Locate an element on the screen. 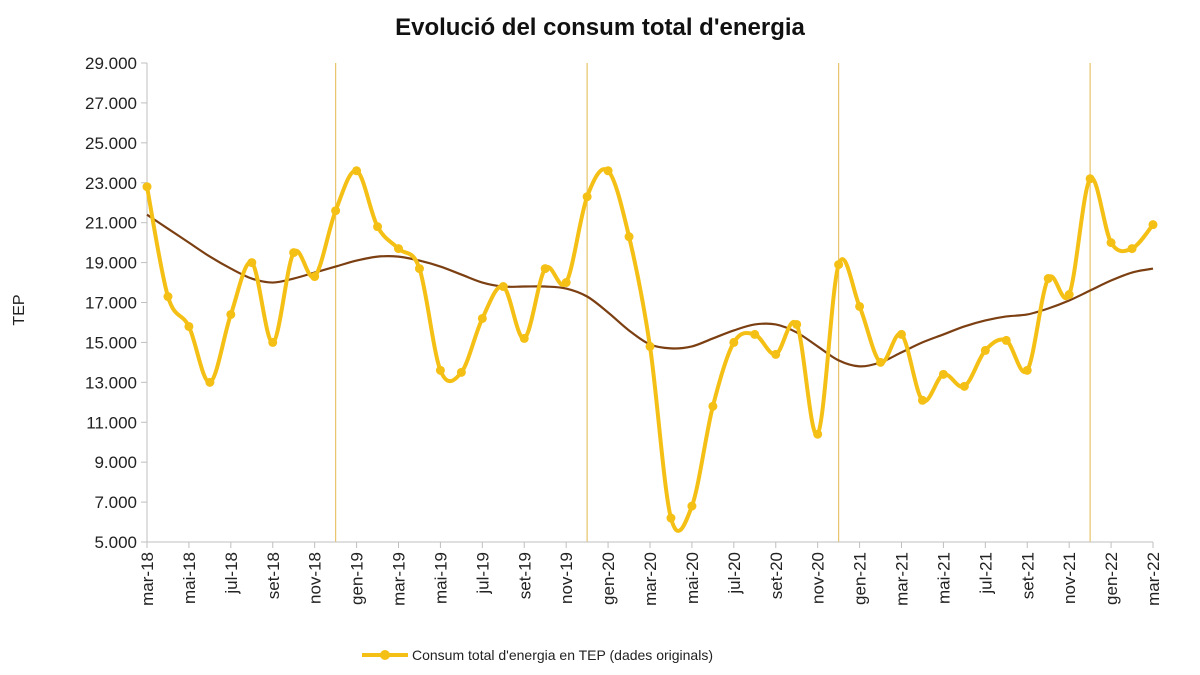 Image resolution: width=1200 pixels, height=675 pixels. y-tick-label: 23.000 is located at coordinates (111, 183).